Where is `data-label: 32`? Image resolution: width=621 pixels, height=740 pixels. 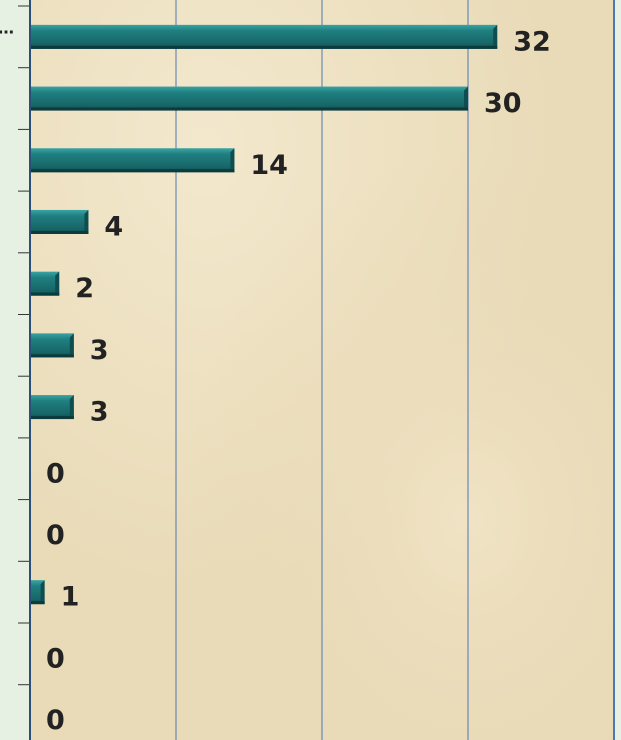
data-label: 32 is located at coordinates (532, 41).